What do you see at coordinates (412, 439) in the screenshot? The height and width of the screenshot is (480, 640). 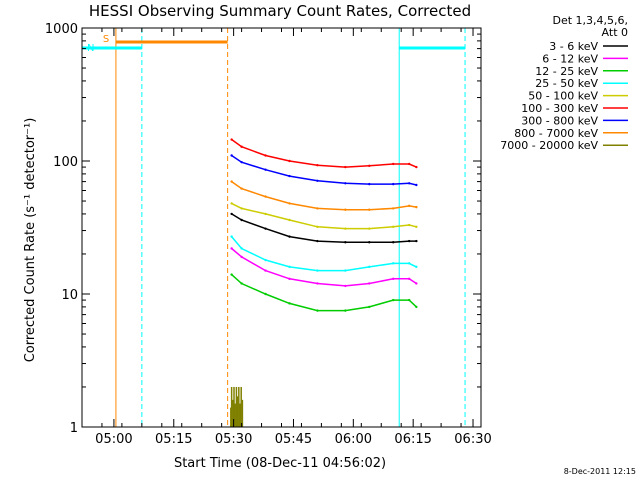 I see `x-tick-label: 06:15` at bounding box center [412, 439].